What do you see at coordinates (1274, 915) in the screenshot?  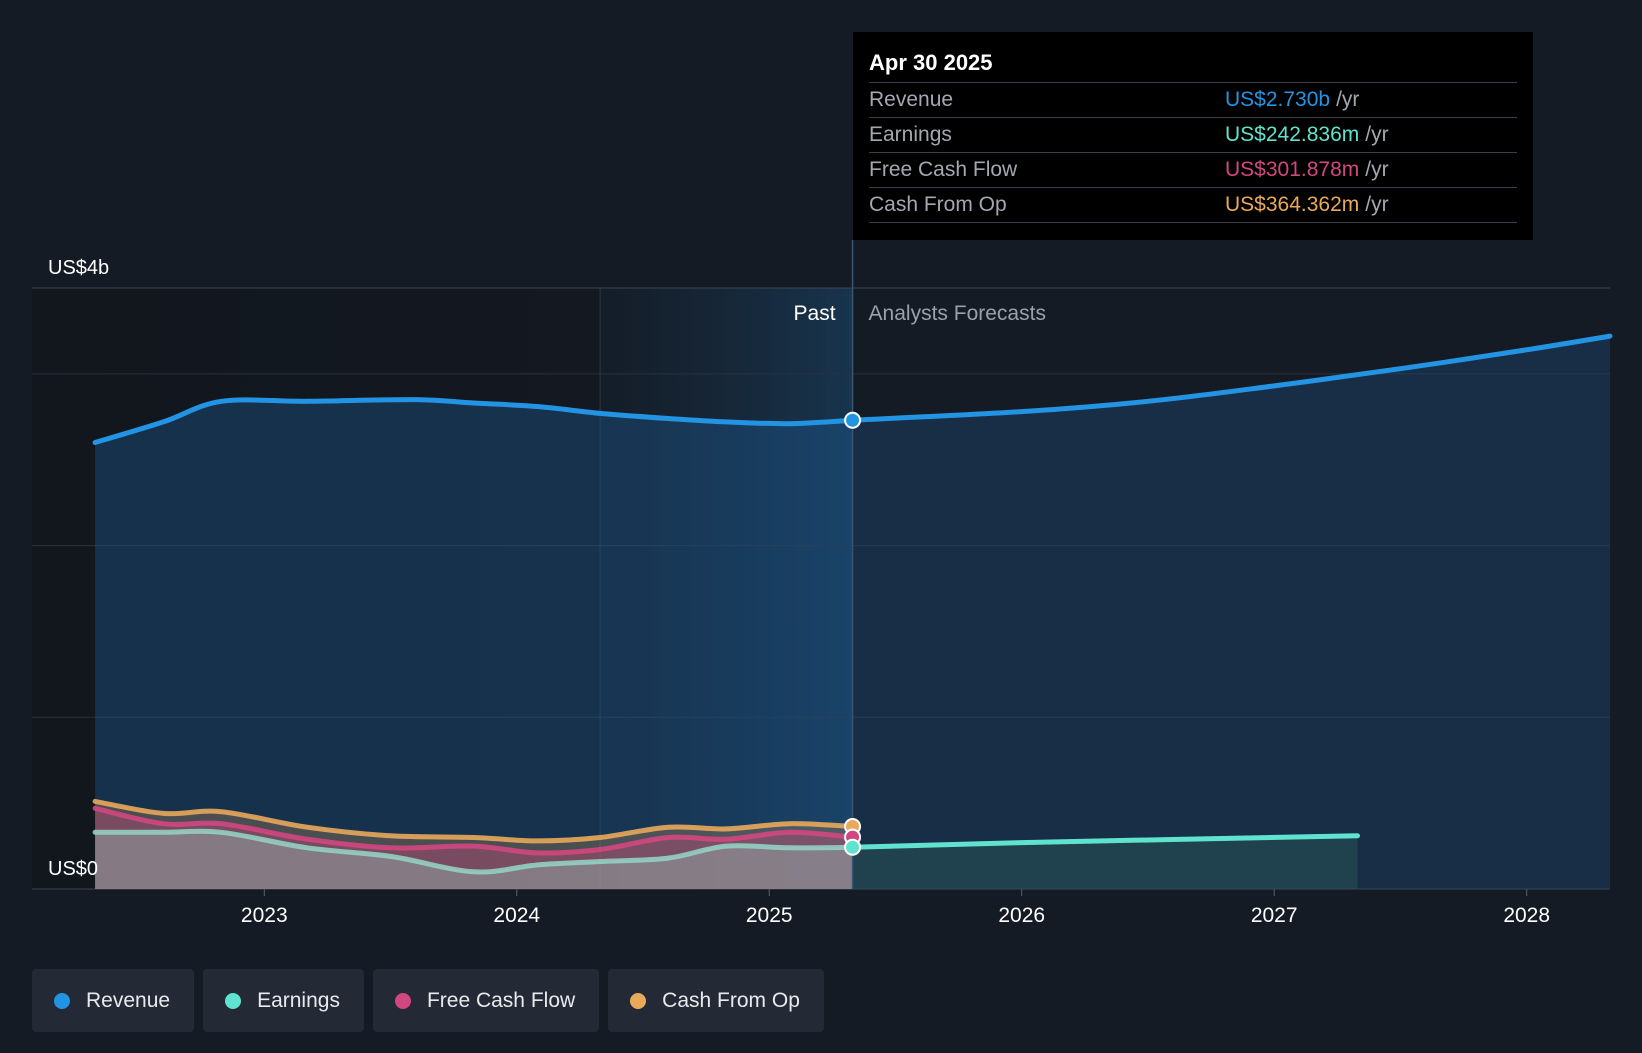 I see `x-tick-label: 2027` at bounding box center [1274, 915].